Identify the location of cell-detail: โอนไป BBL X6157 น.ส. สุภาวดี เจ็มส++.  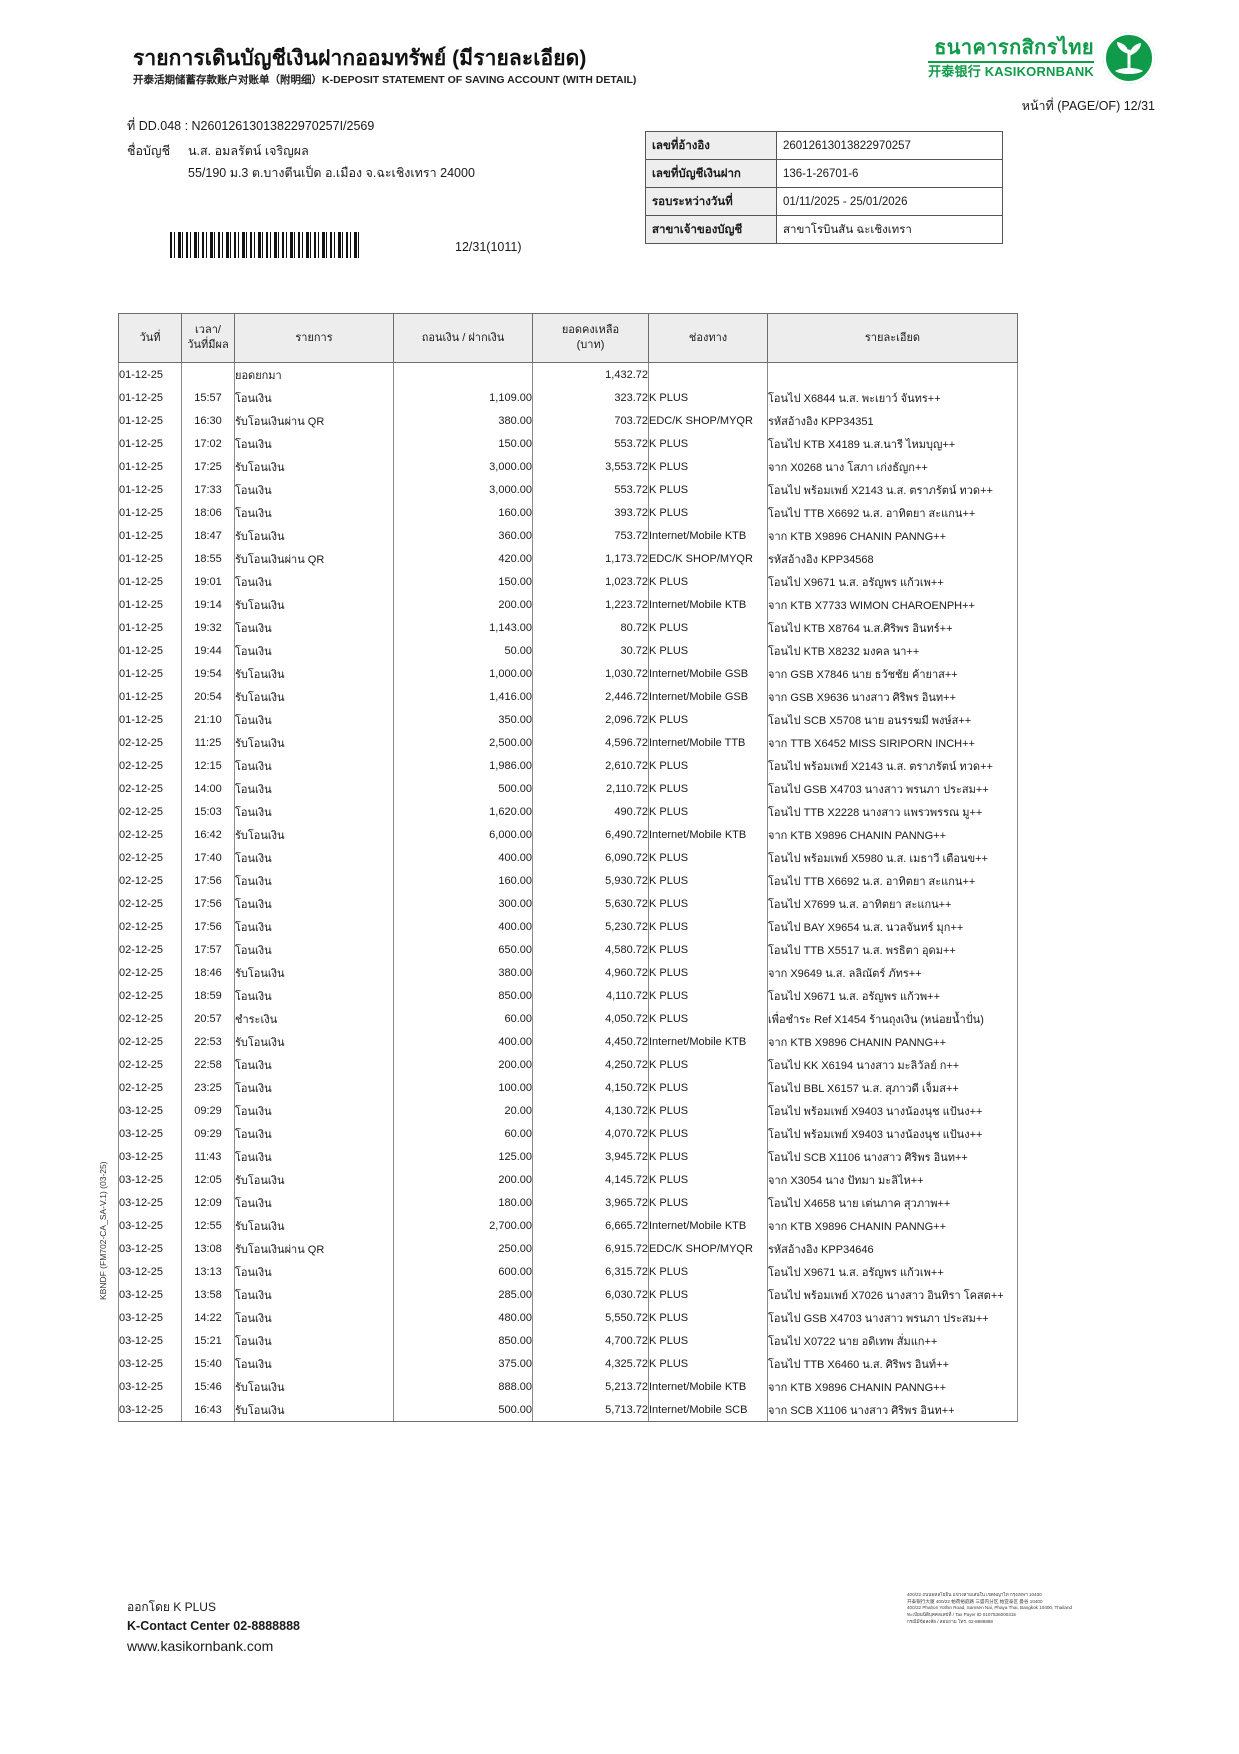
(892, 1087).